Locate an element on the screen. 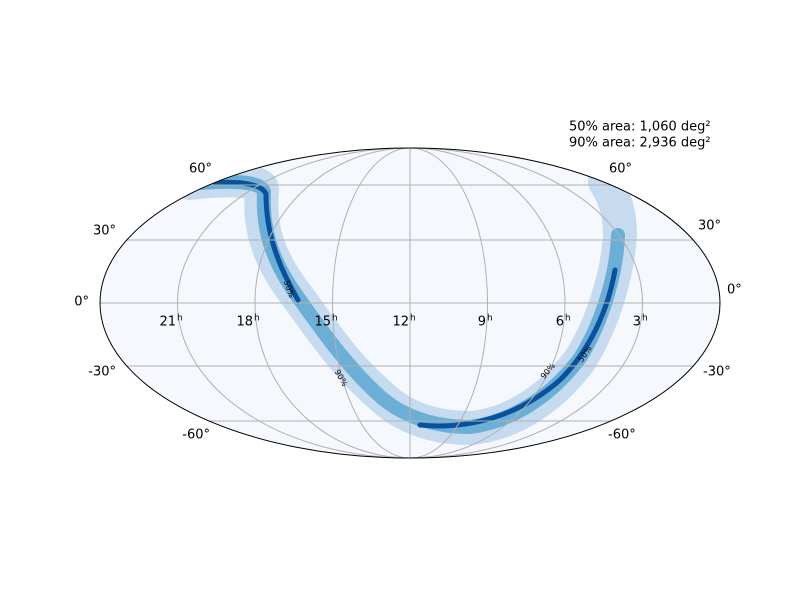 This screenshot has height=600, width=800. ra-label: 6 is located at coordinates (560, 322).